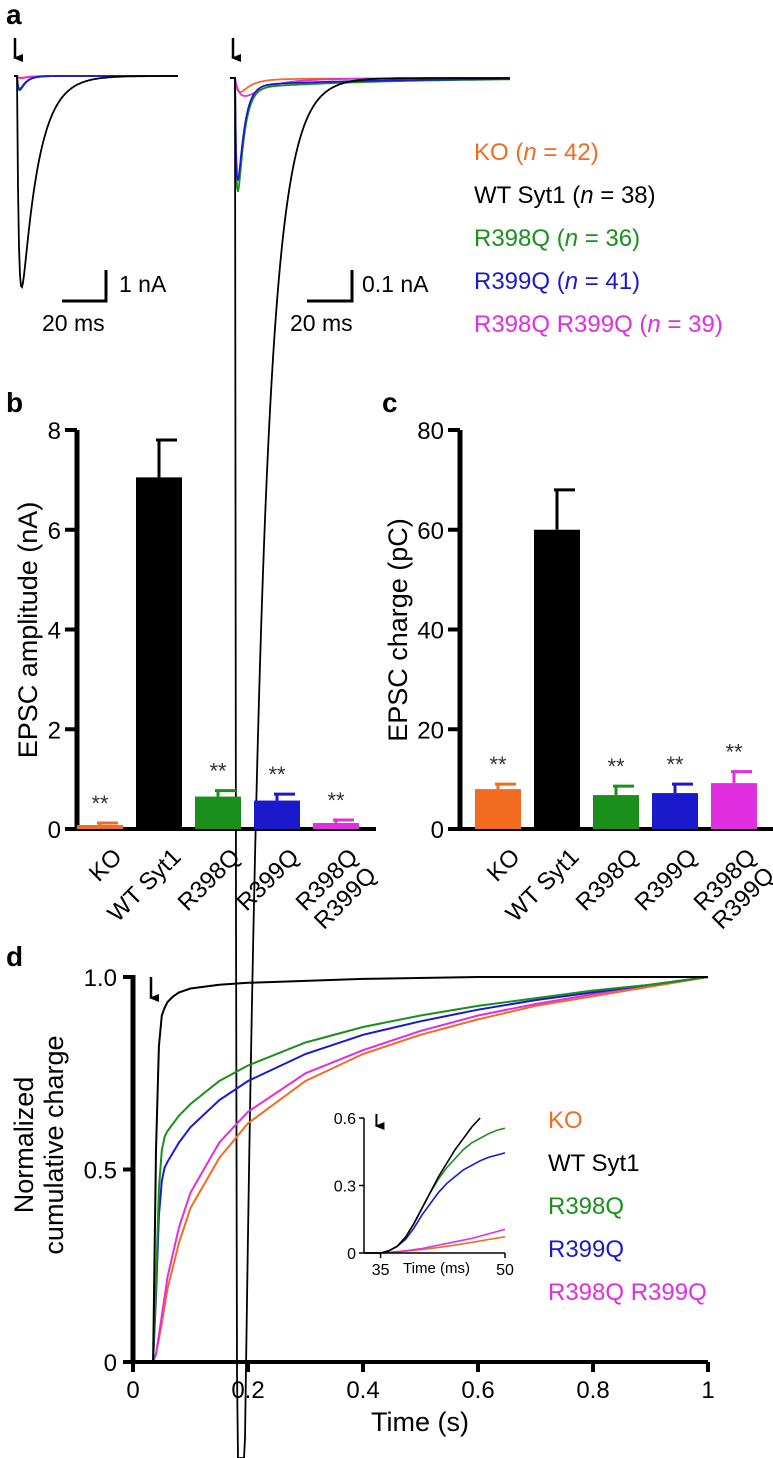 Image resolution: width=773 pixels, height=1458 pixels. I want to click on c-bar-r398q-r399q, so click(734, 806).